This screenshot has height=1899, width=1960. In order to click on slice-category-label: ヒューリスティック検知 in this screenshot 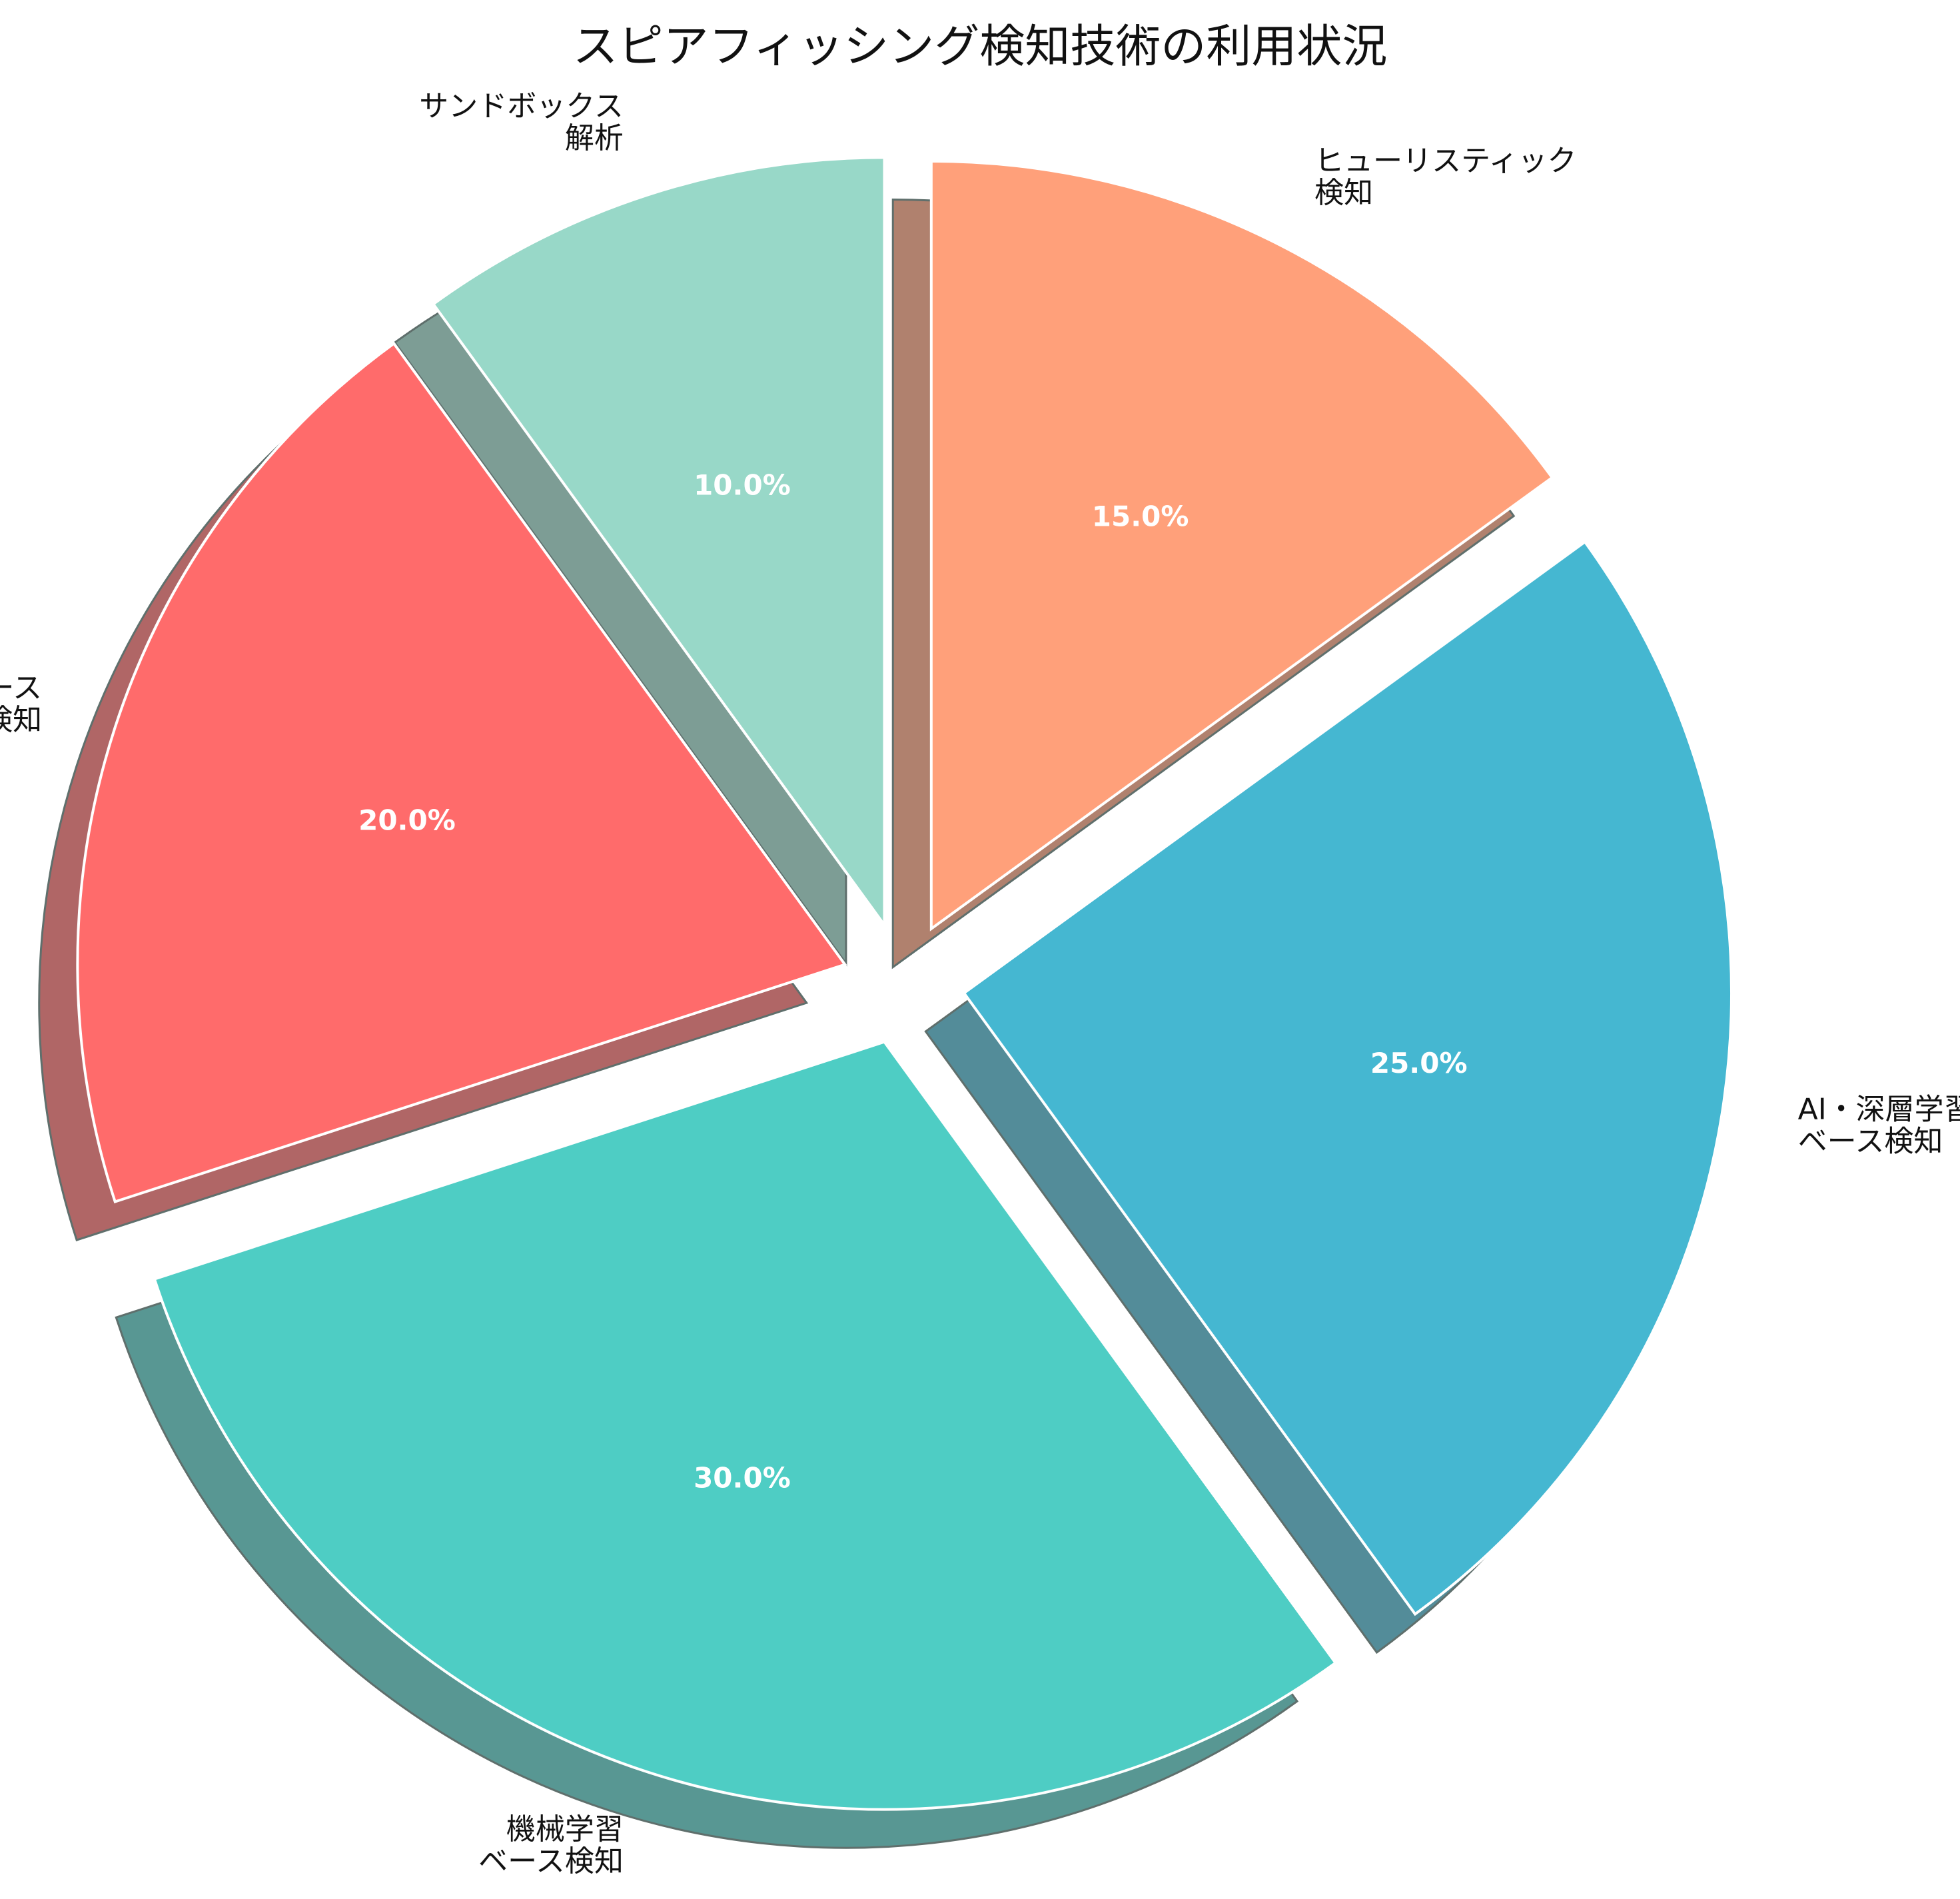, I will do `click(1445, 177)`.